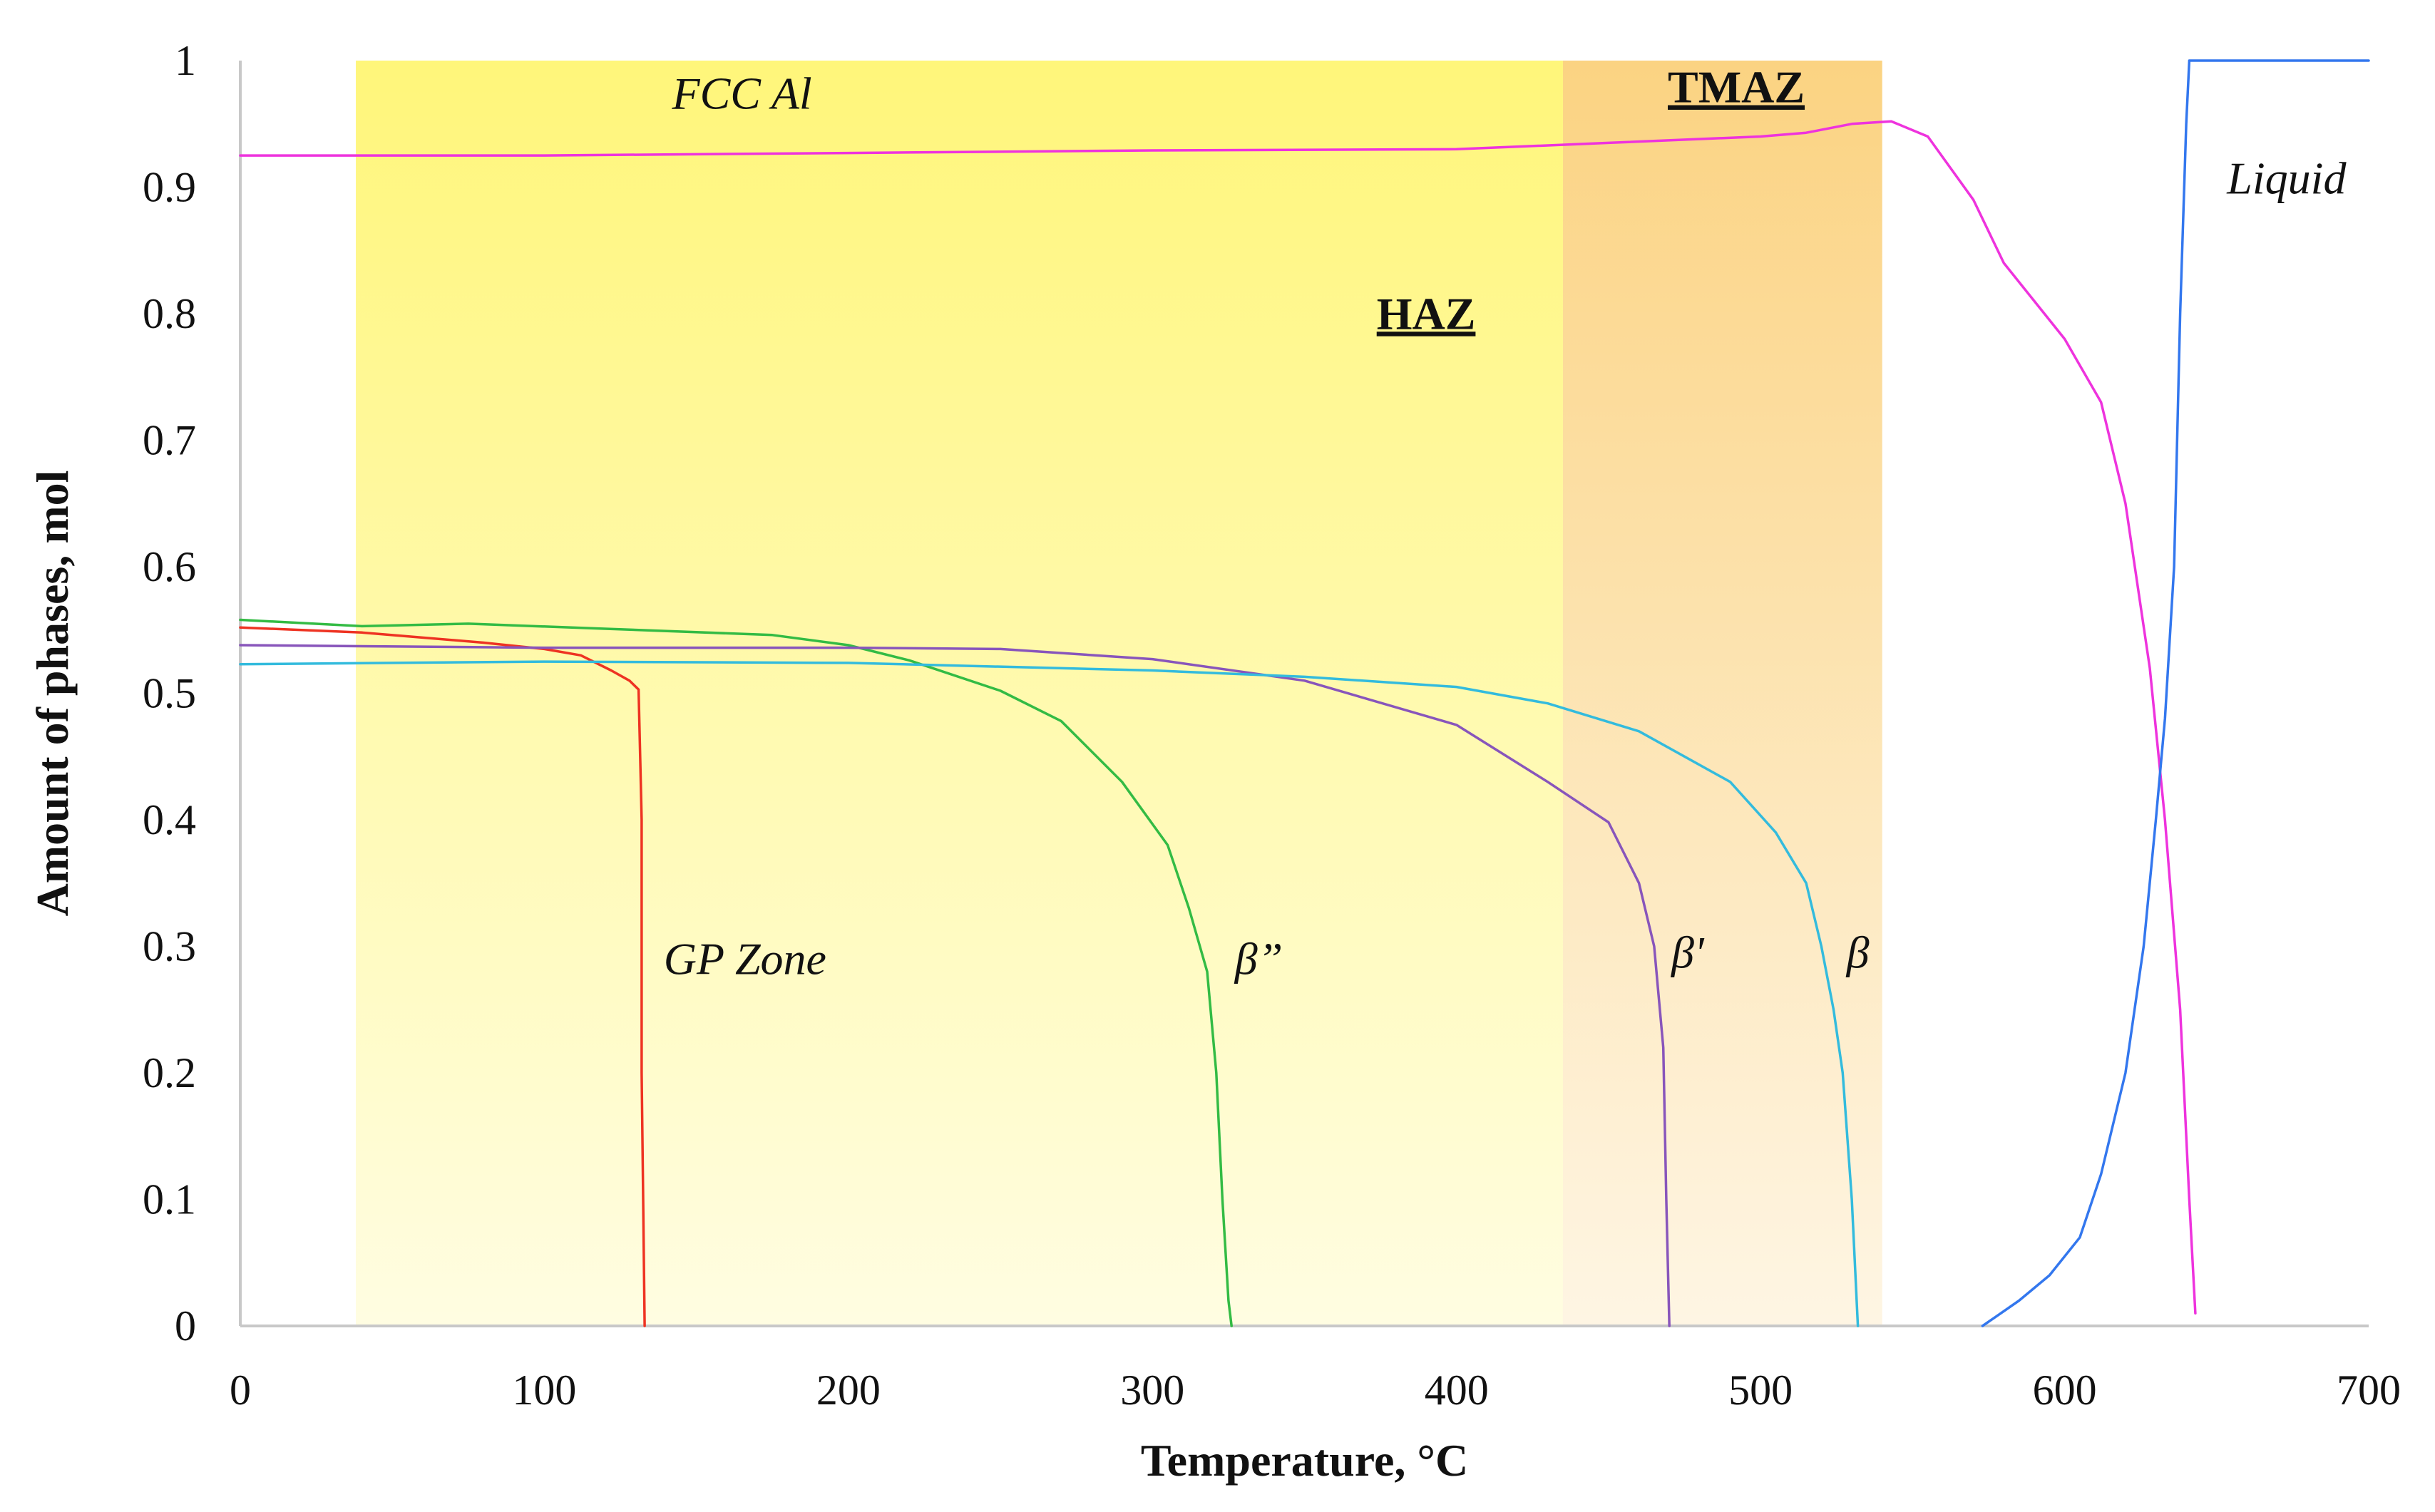 Image resolution: width=2435 pixels, height=1512 pixels. Describe the element at coordinates (169, 313) in the screenshot. I see `y-tick-label: 0.8` at that location.